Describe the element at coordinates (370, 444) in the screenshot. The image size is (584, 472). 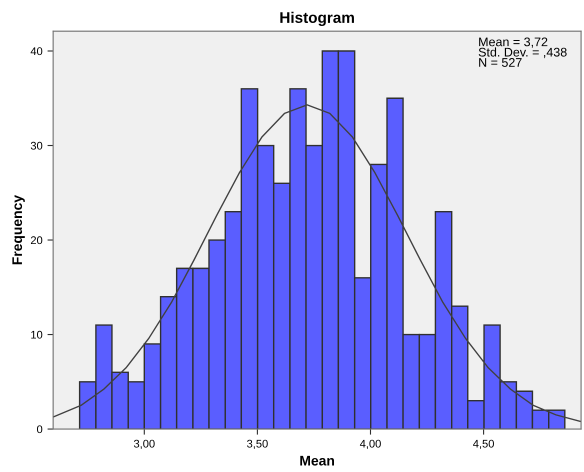
I see `x-tick-label: 4,00` at that location.